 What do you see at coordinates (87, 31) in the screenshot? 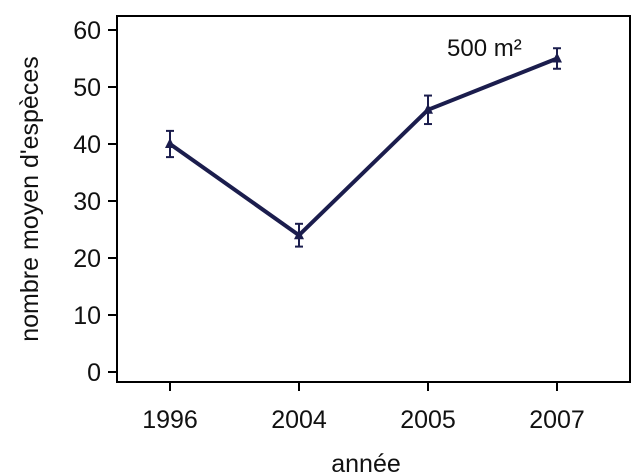
I see `y-tick-label-60: 60` at bounding box center [87, 31].